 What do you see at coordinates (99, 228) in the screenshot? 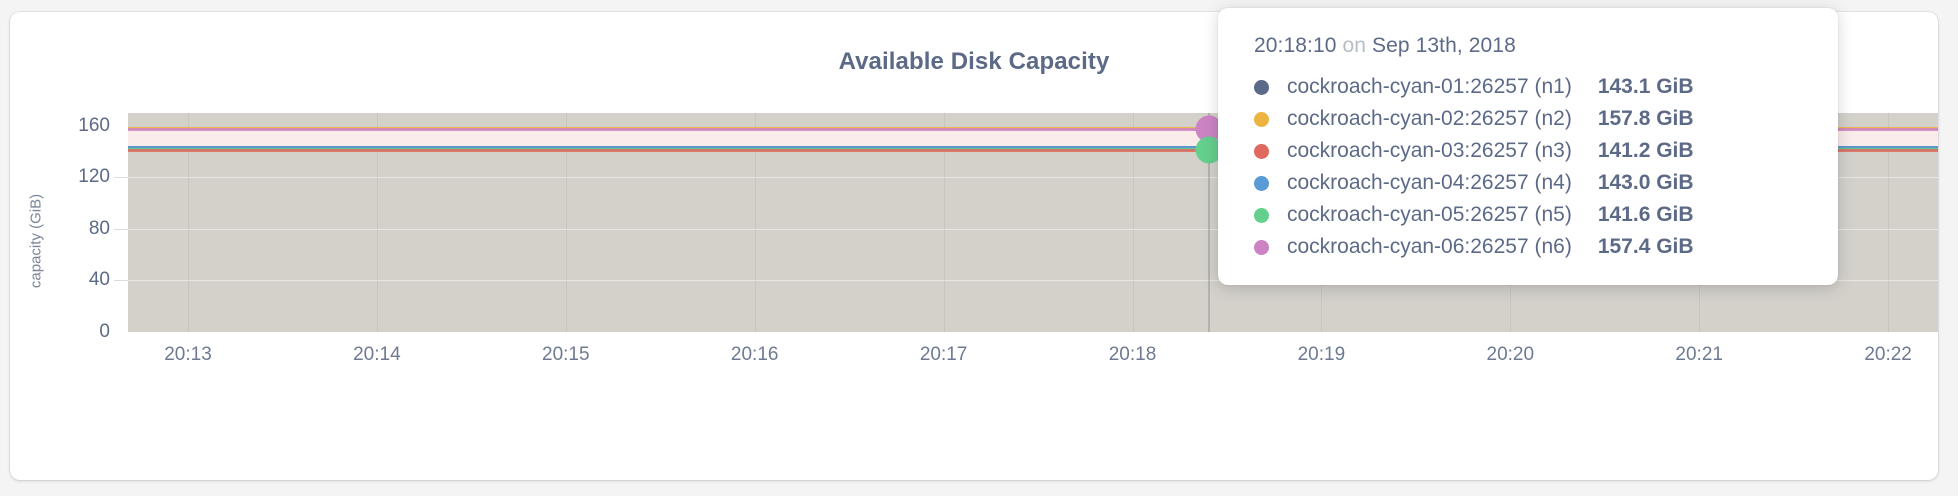
I see `y-axis-tick-label: 80` at bounding box center [99, 228].